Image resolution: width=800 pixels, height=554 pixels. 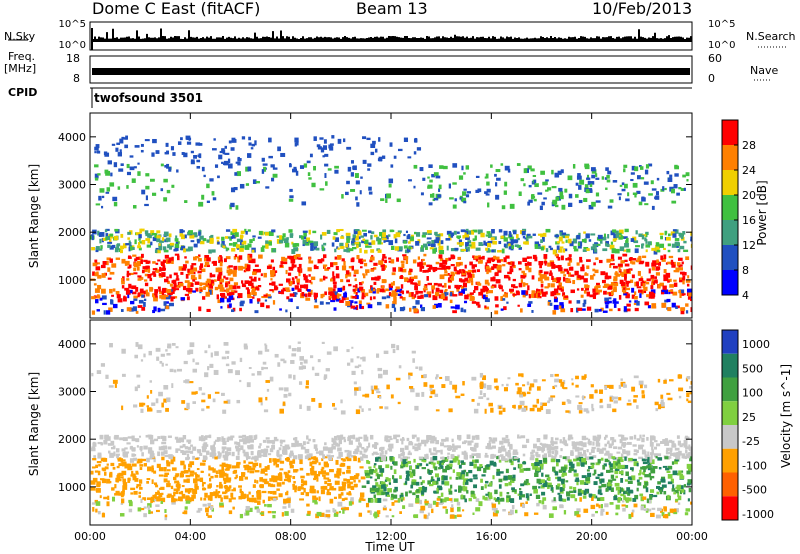 What do you see at coordinates (730, 207) in the screenshot?
I see `power-cbar-swatch` at bounding box center [730, 207].